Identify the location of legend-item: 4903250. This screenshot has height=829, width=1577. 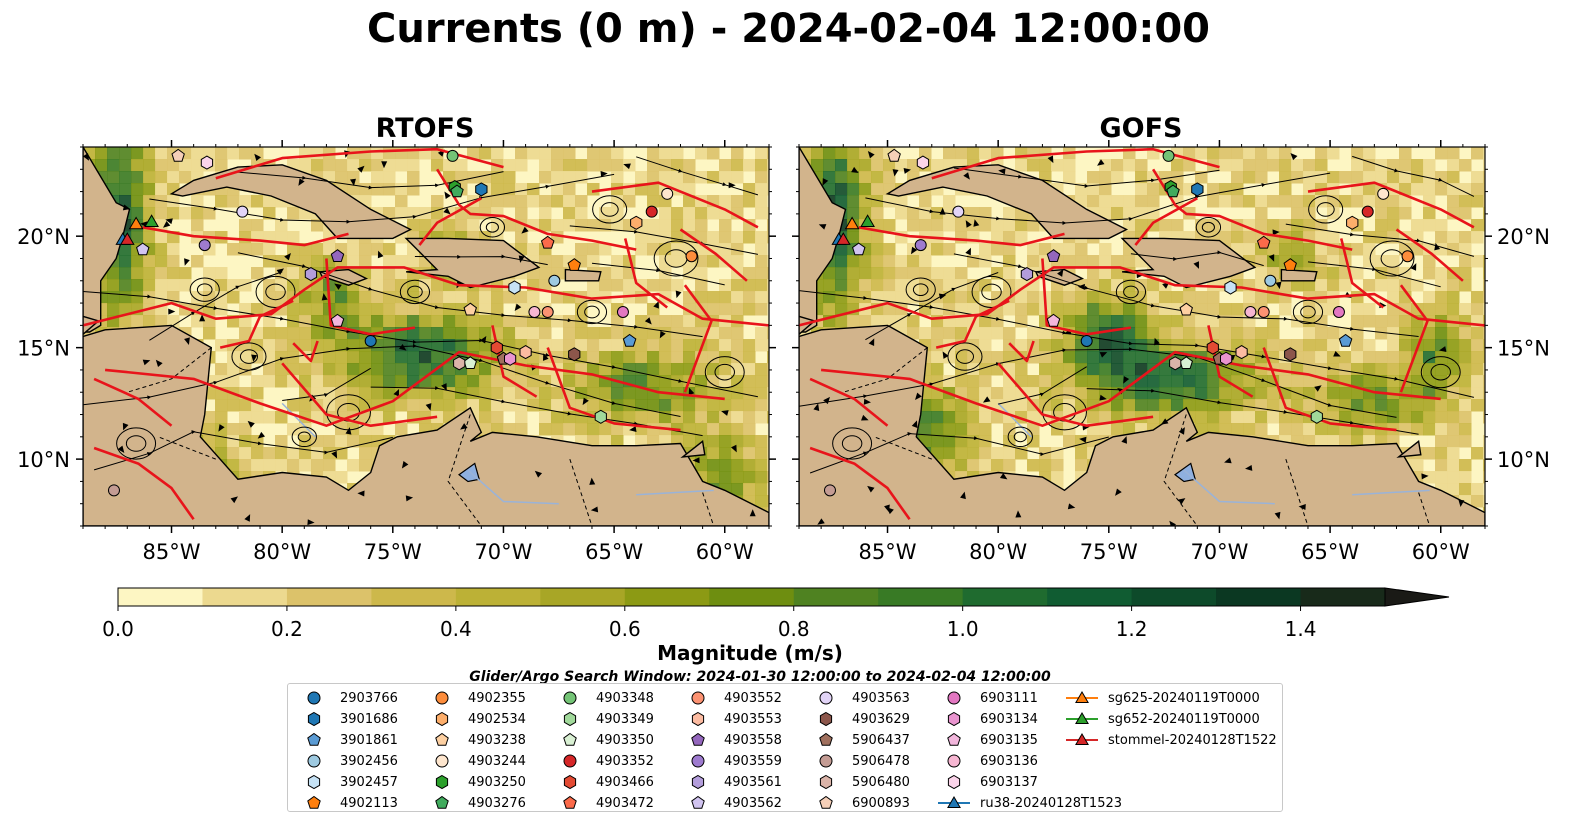
(475, 782).